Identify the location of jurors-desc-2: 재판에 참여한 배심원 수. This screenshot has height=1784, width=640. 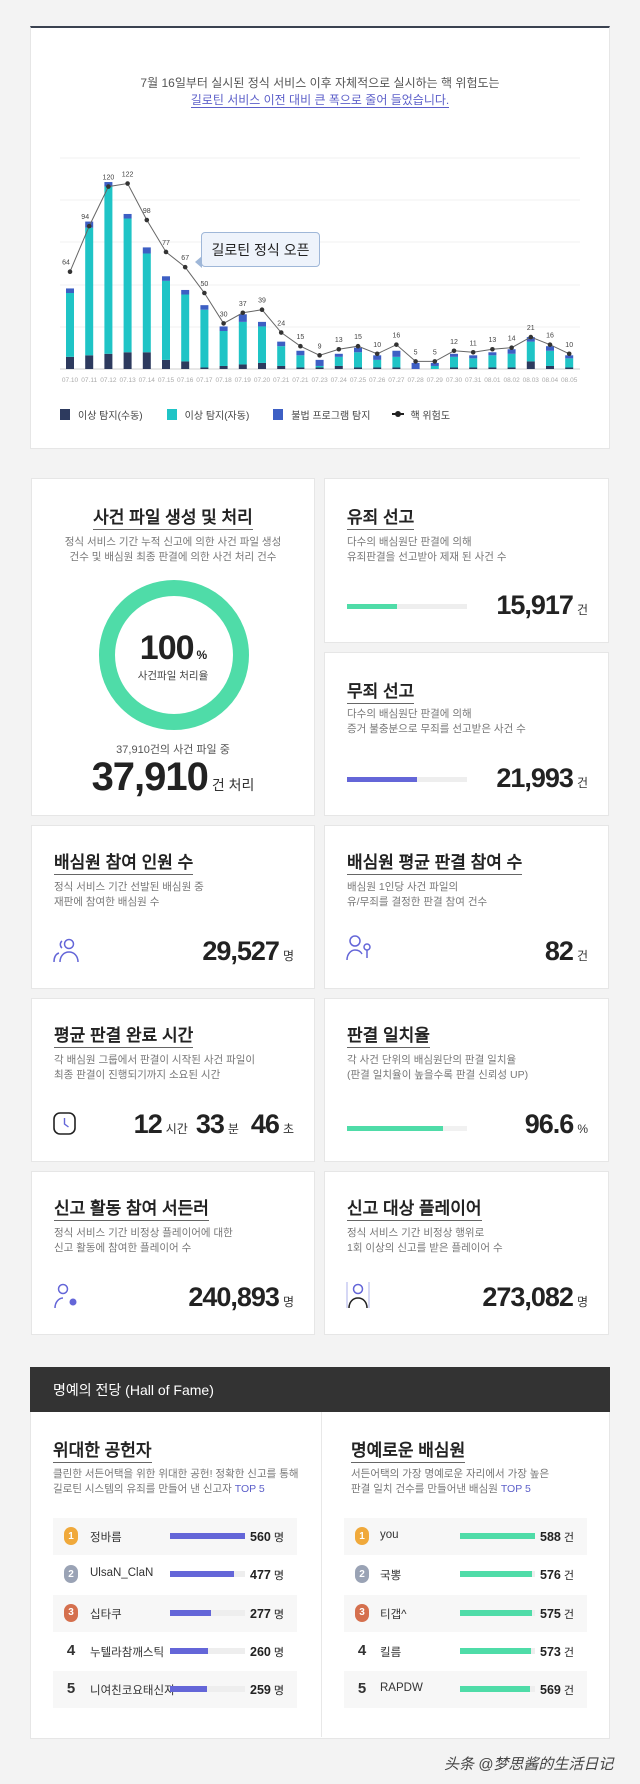
(107, 902).